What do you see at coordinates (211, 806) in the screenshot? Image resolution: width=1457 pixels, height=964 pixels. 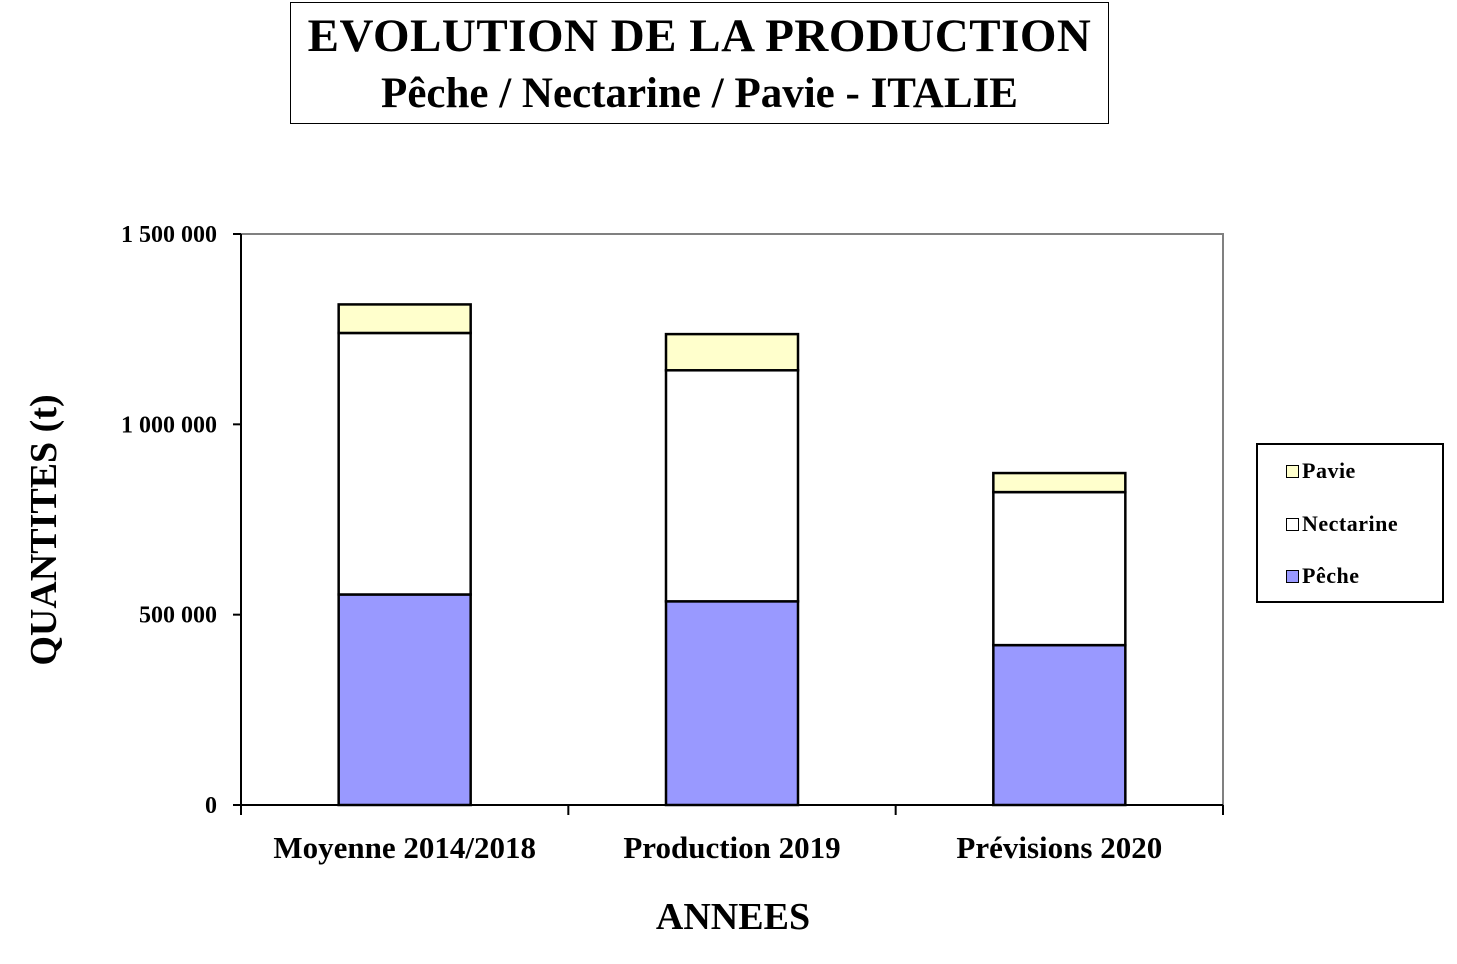 I see `y-tick-label: 0` at bounding box center [211, 806].